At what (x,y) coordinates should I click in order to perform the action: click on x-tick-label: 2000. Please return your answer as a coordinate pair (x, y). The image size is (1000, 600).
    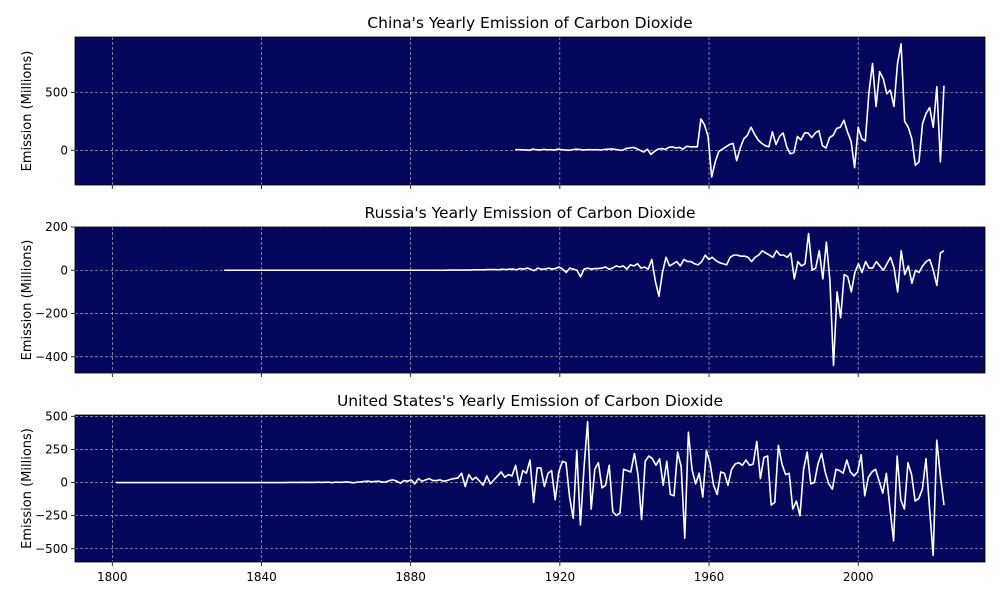
    Looking at the image, I should click on (858, 577).